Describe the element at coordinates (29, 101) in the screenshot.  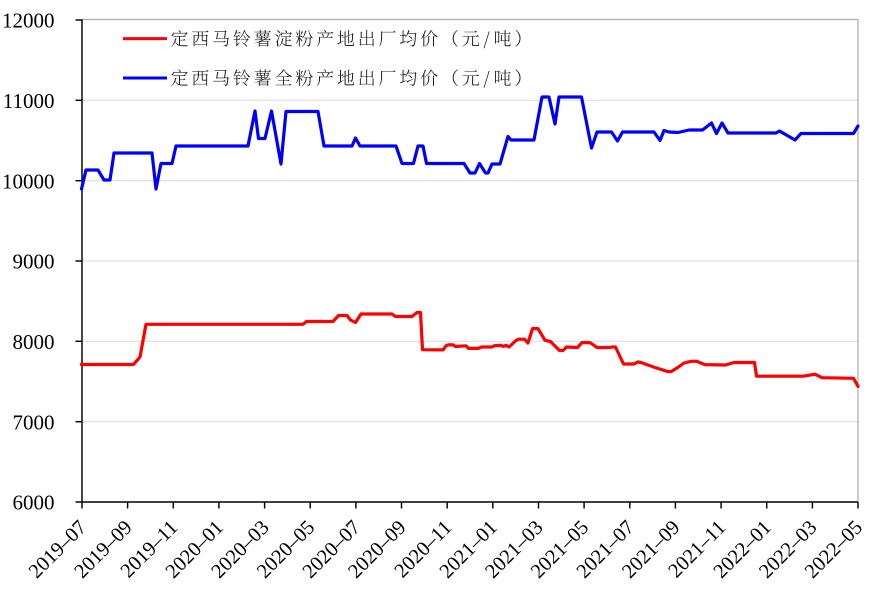
I see `svg-text: 11000` at that location.